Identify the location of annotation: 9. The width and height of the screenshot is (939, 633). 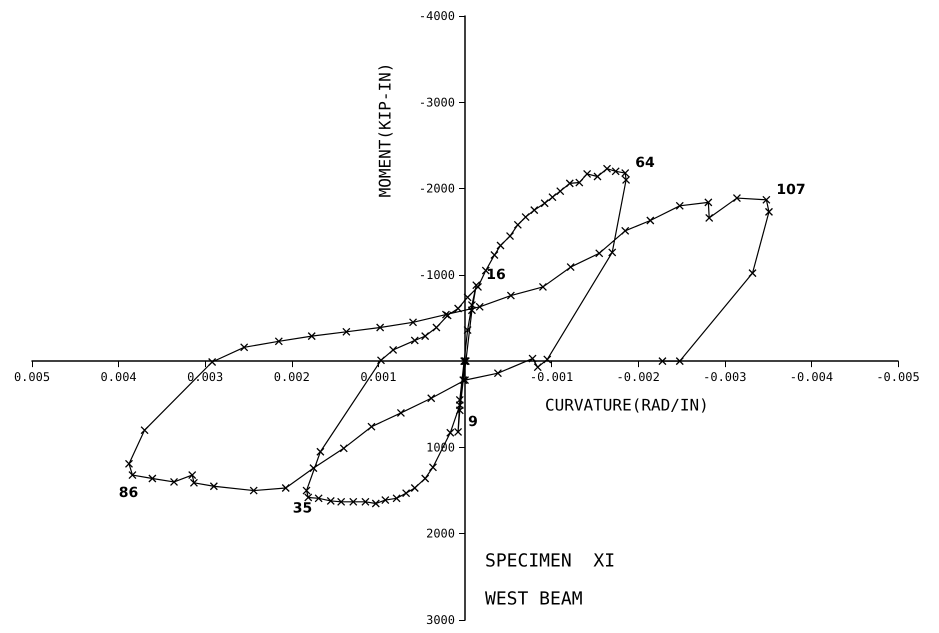
(473, 422).